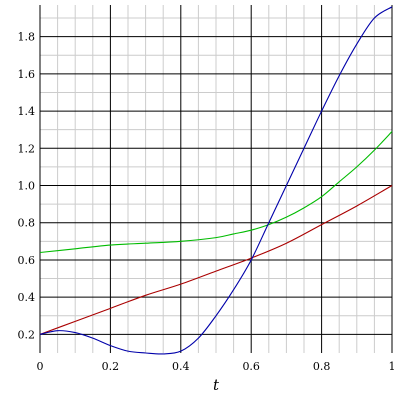 This screenshot has height=405, width=400. Describe the element at coordinates (27, 260) in the screenshot. I see `y-tick-label-2: 0.6` at that location.